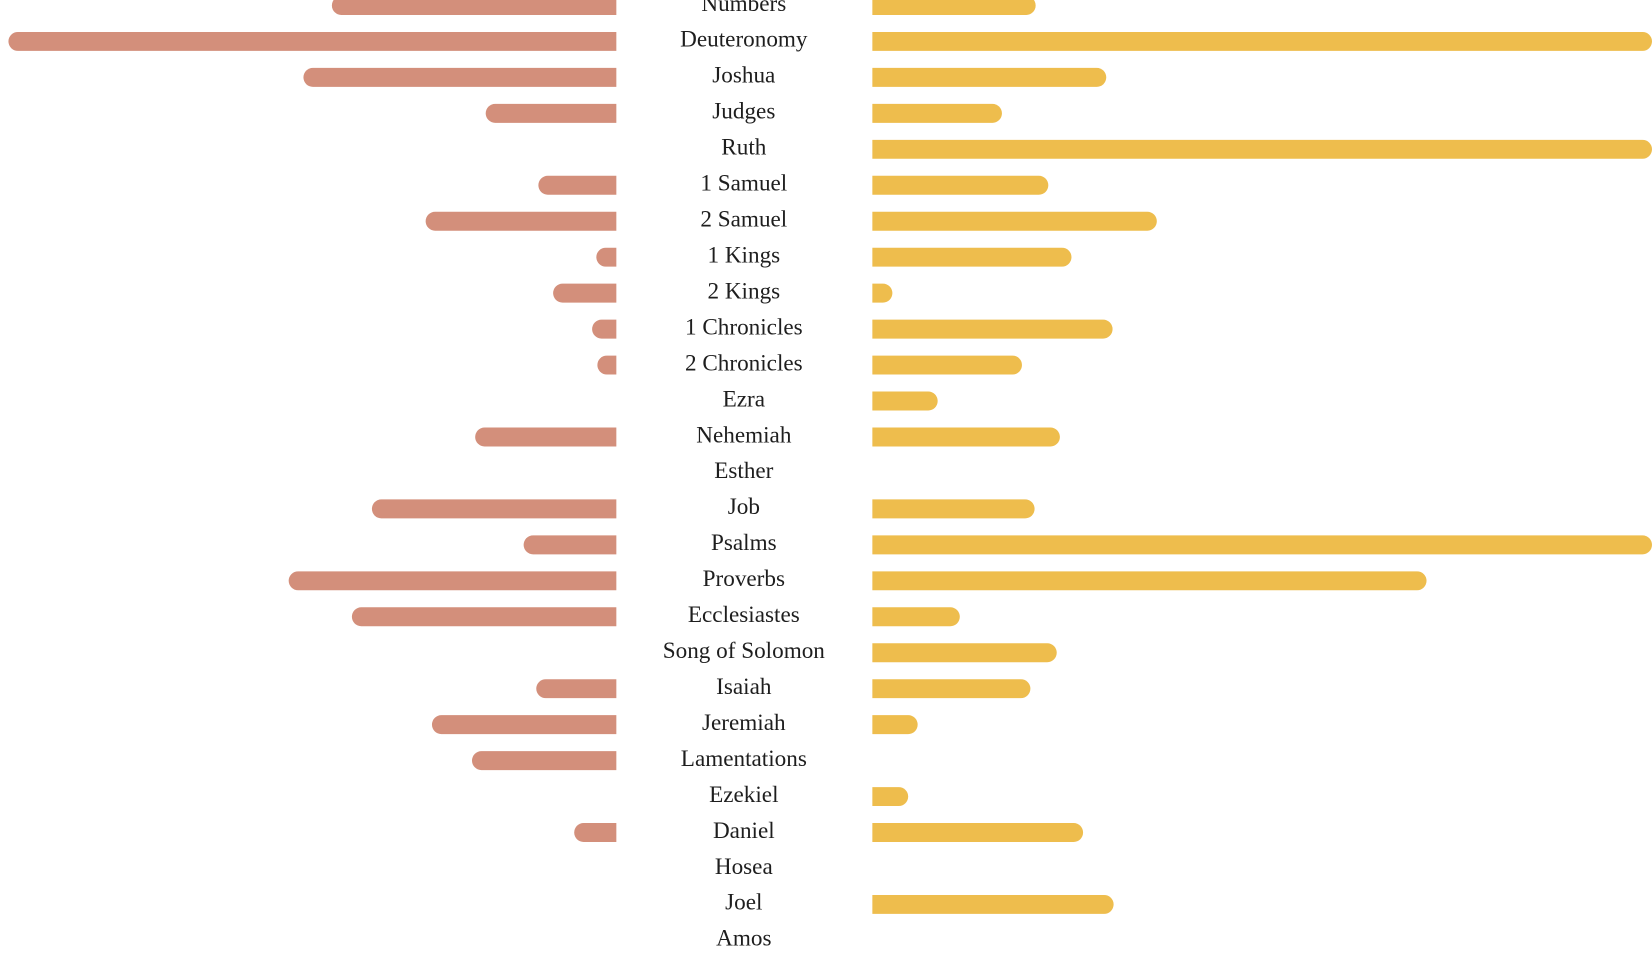 Image resolution: width=1652 pixels, height=956 pixels. Describe the element at coordinates (743, 148) in the screenshot. I see `category-label: Ruth` at that location.